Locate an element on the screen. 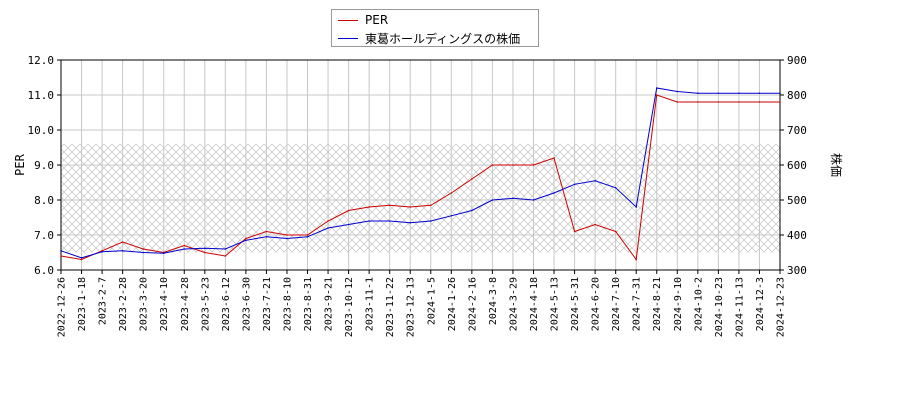  x-tick-label: 2023-12-13 is located at coordinates (411, 307).